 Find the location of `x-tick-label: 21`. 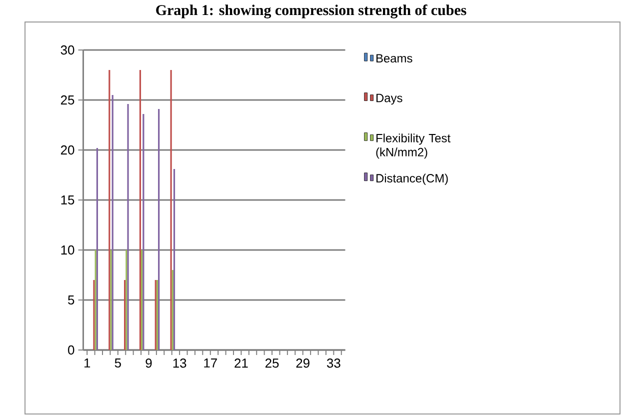

x-tick-label: 21 is located at coordinates (241, 363).